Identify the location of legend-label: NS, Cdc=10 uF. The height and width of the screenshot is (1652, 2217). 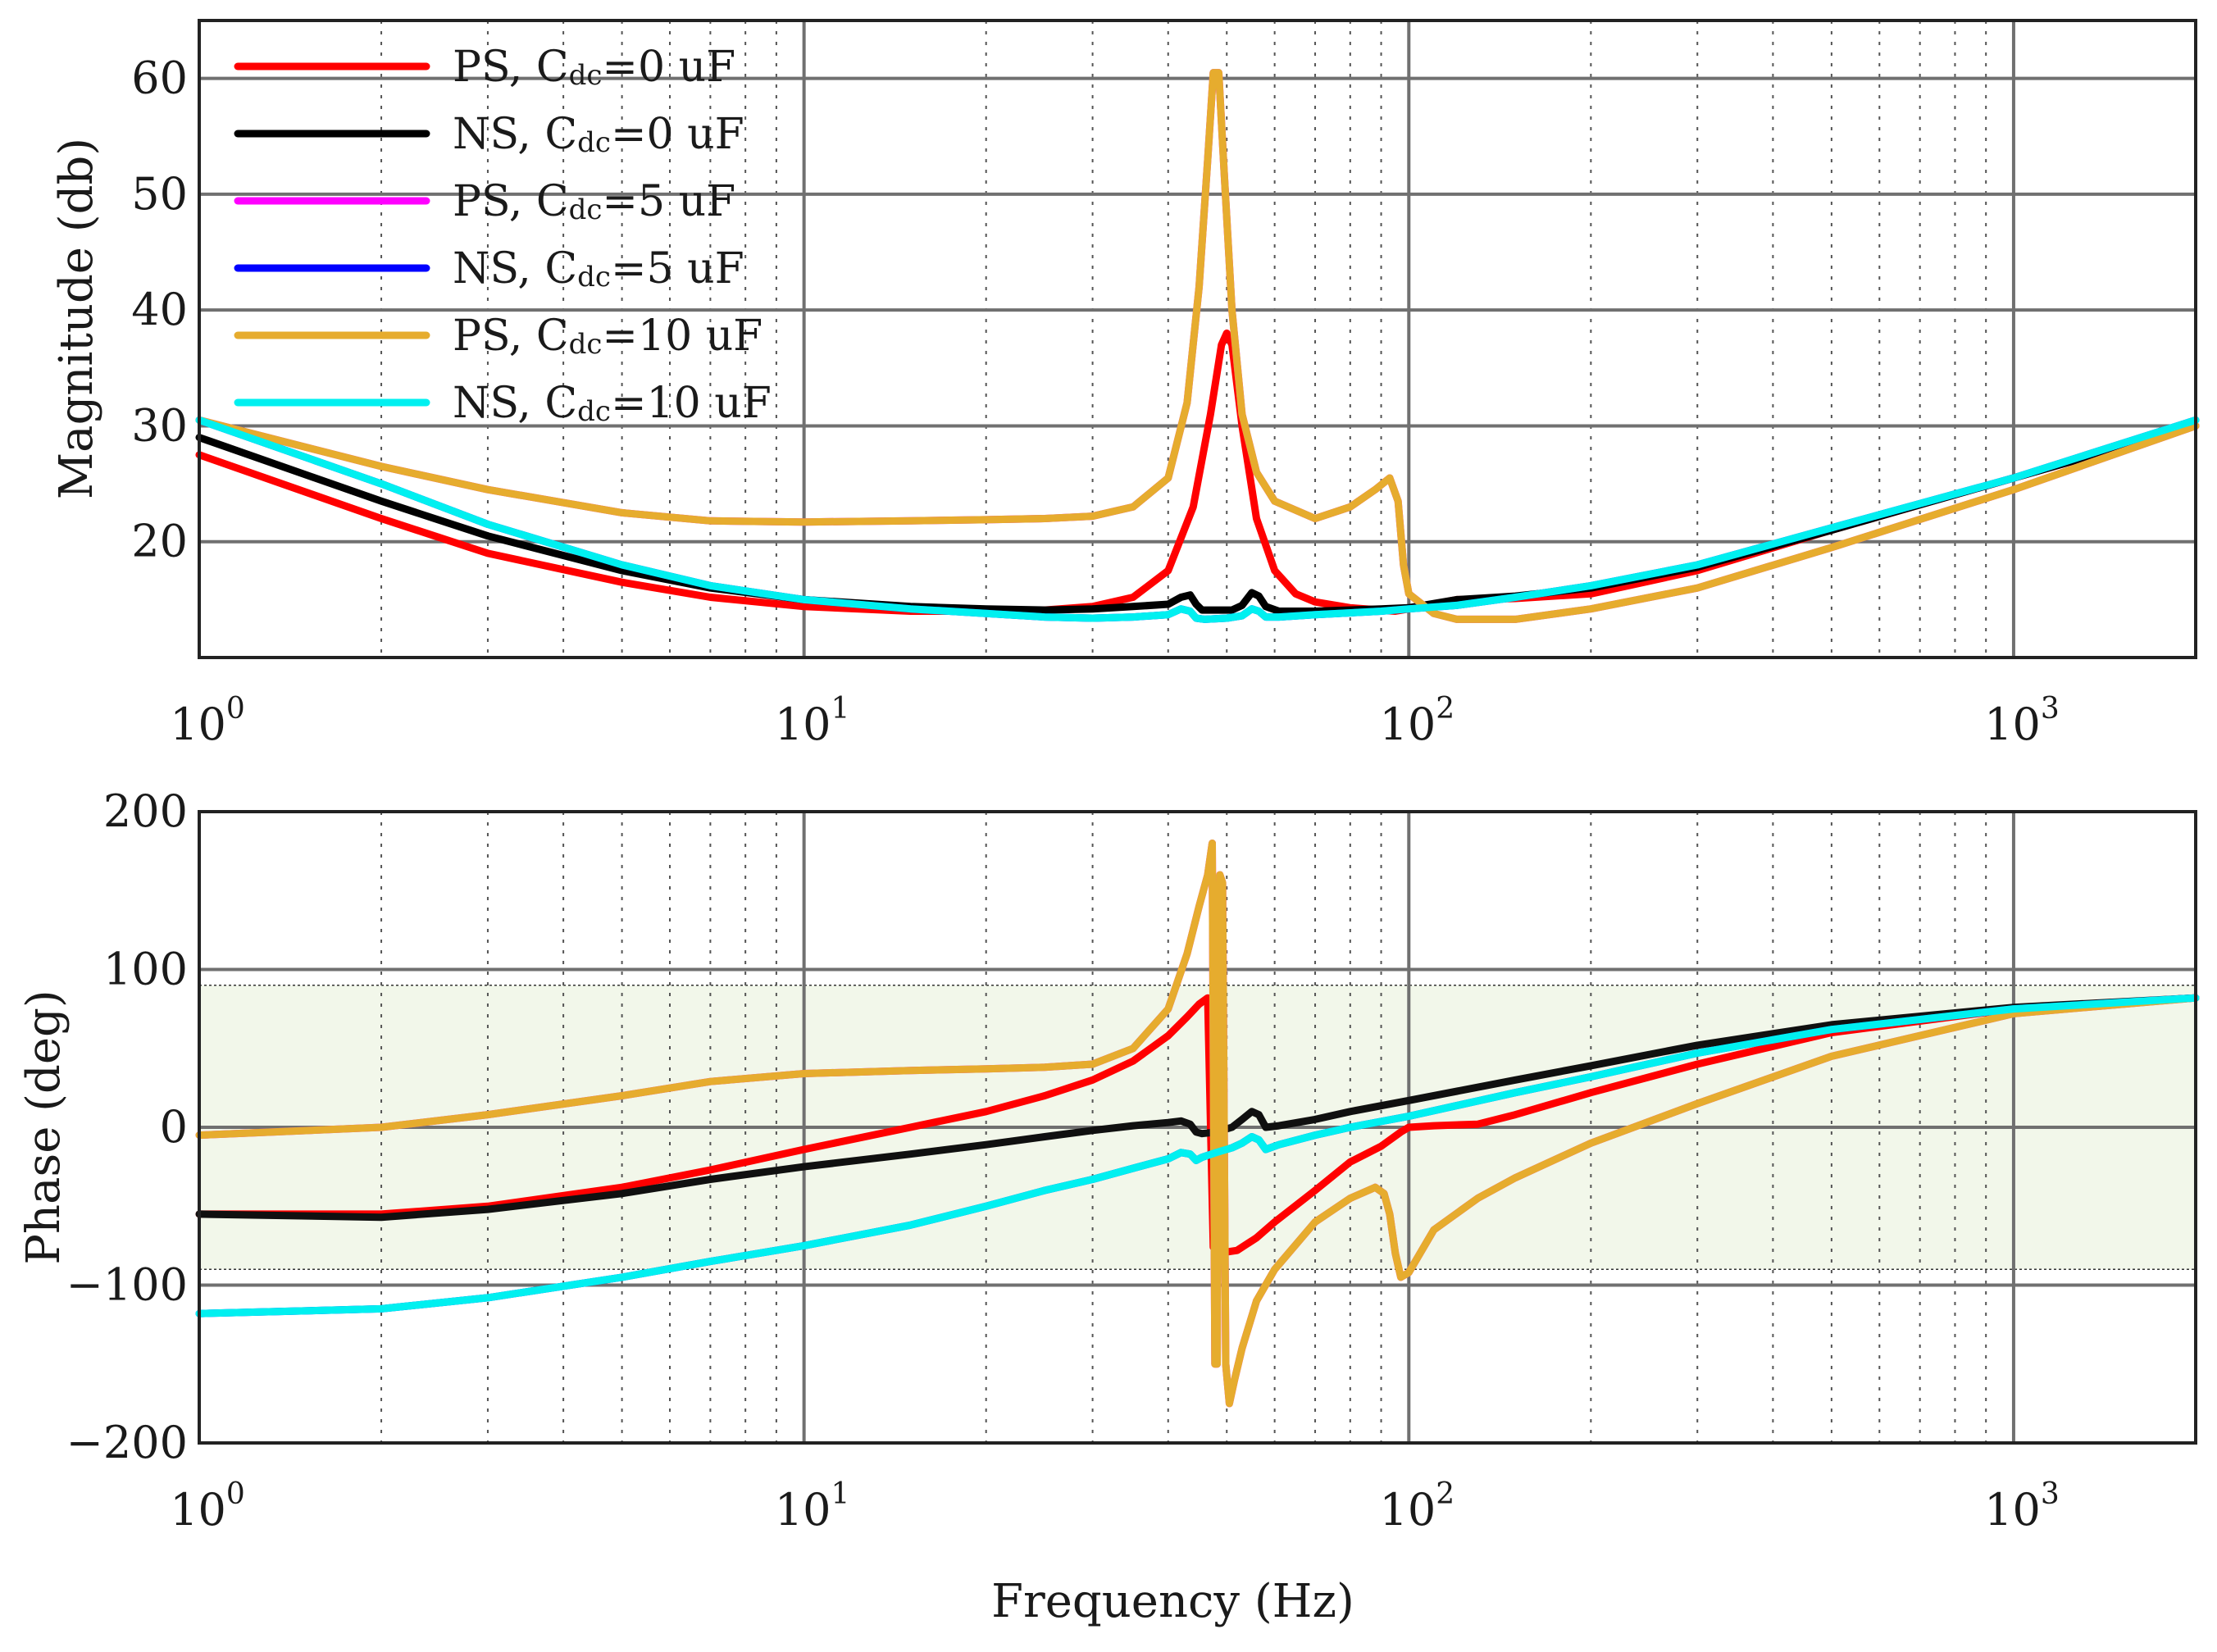
(612, 403).